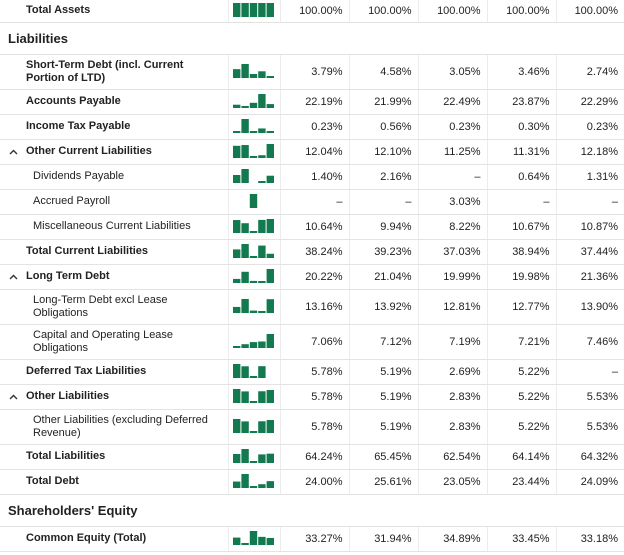  I want to click on value-cell: 13.90%, so click(589, 307).